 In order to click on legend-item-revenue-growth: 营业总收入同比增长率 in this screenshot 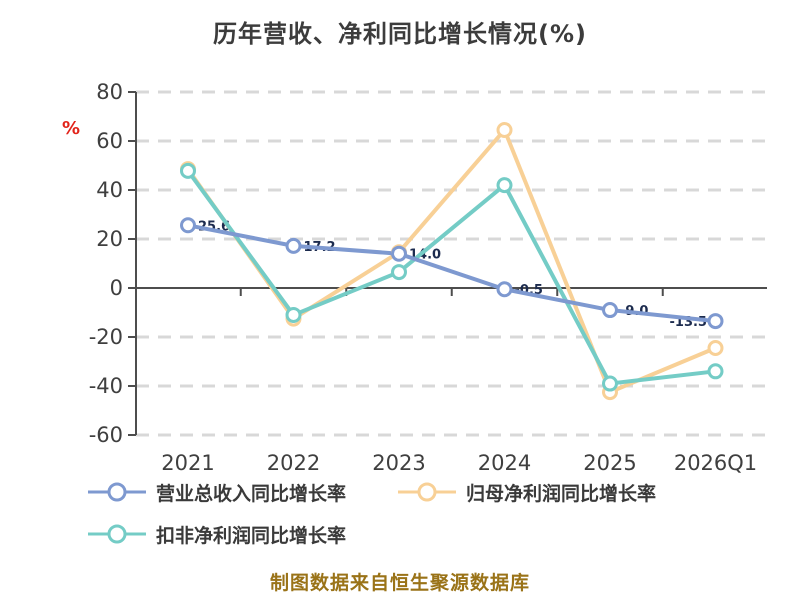, I will do `click(217, 492)`.